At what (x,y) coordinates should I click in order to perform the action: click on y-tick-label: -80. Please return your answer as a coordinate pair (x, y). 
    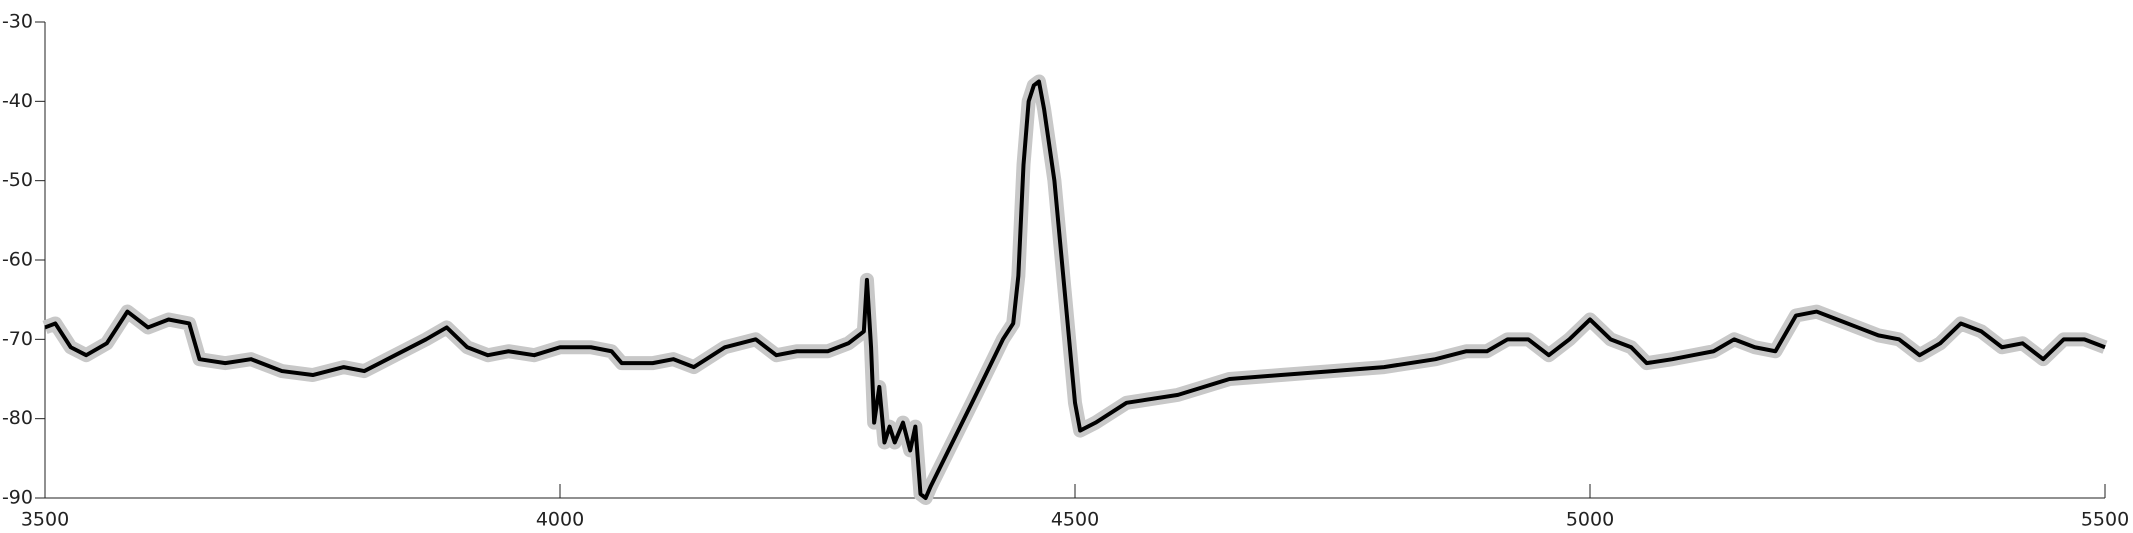
    Looking at the image, I should click on (17, 418).